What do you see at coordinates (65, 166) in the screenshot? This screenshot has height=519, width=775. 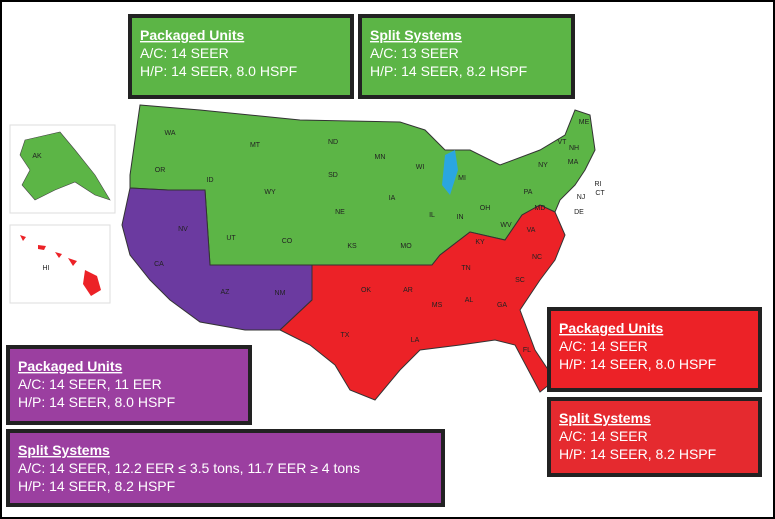 I see `alaska` at bounding box center [65, 166].